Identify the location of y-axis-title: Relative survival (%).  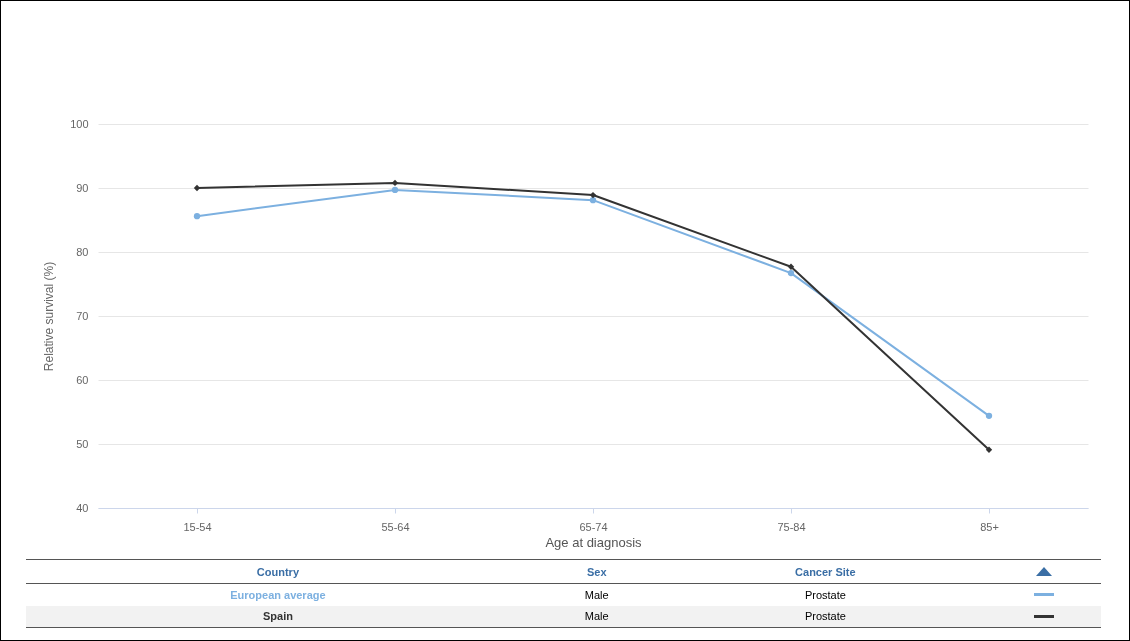
(49, 316).